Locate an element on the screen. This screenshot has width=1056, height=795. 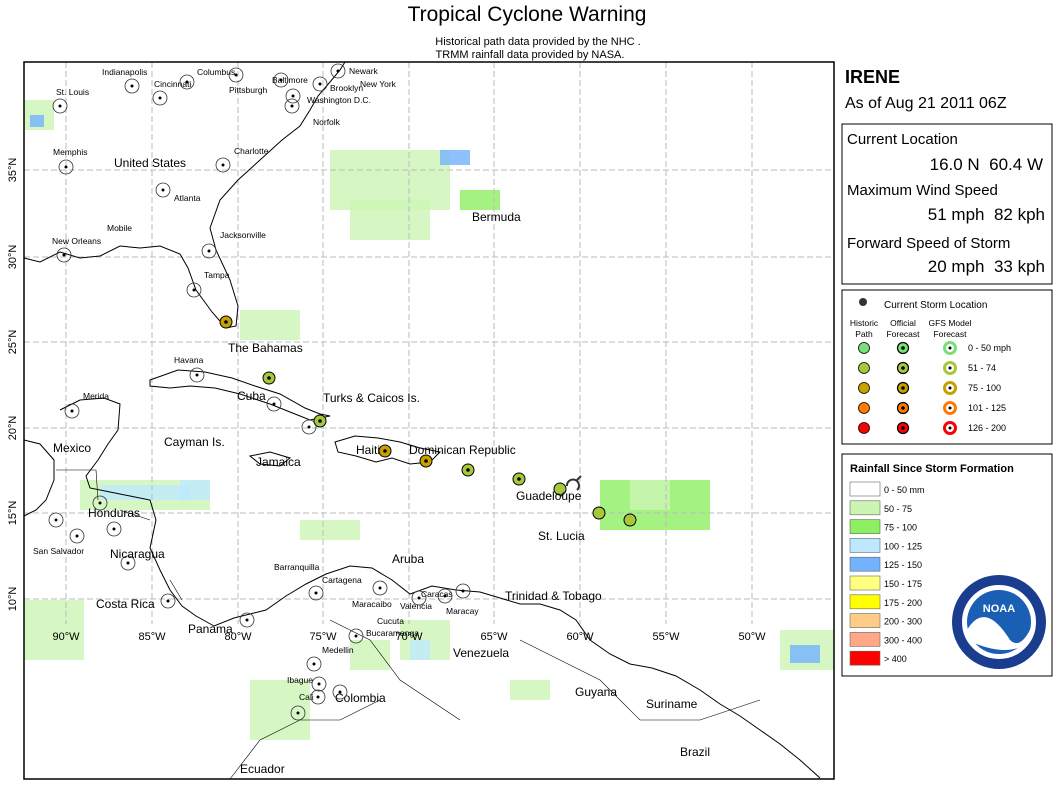
city-label: Caracas is located at coordinates (437, 594).